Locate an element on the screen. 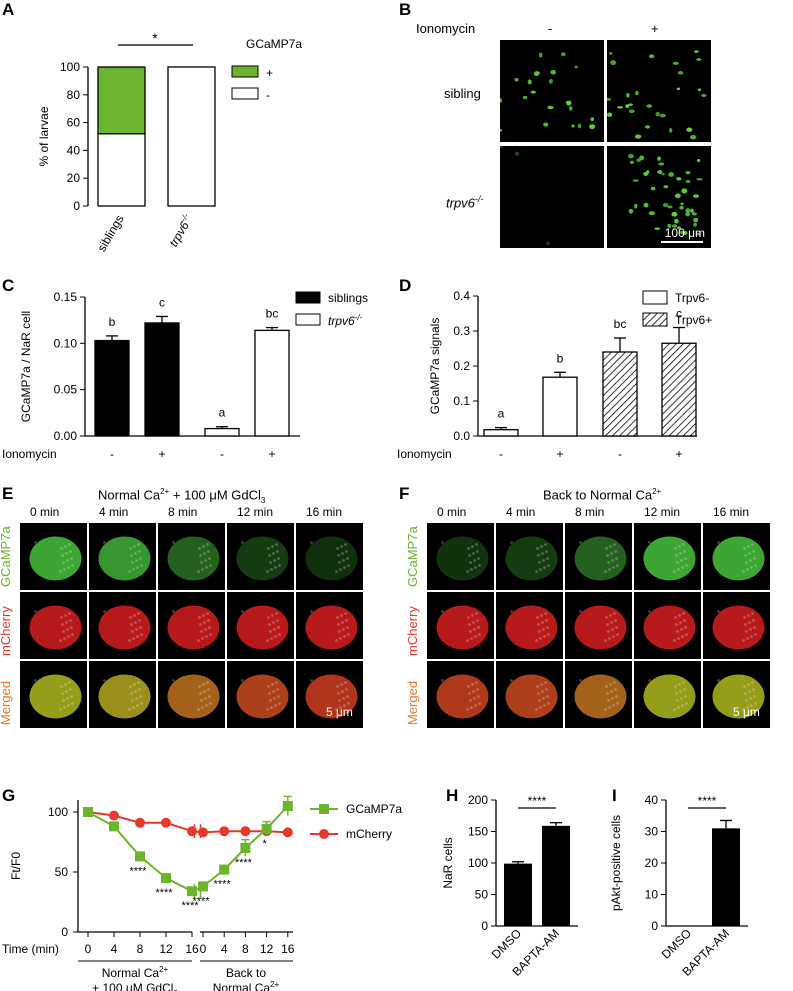 The height and width of the screenshot is (991, 793). marker-GCaMP7a is located at coordinates (114, 826).